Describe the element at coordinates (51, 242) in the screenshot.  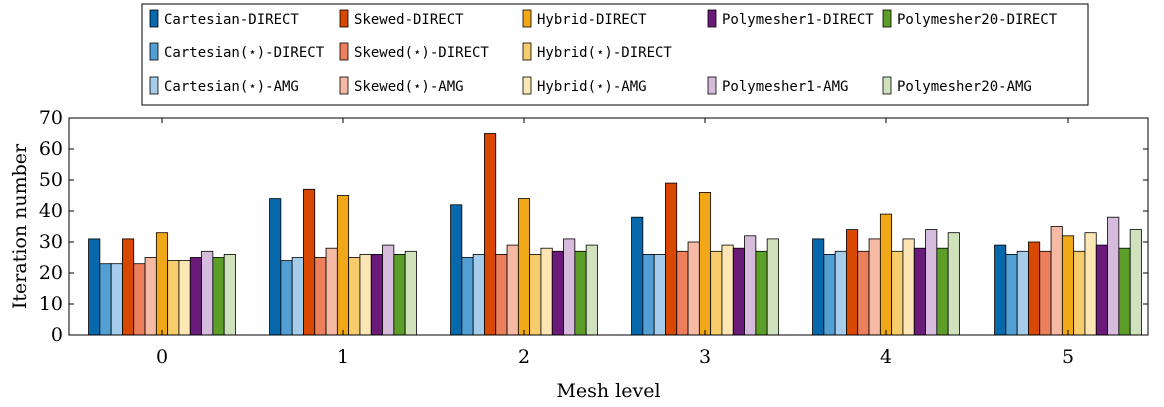
I see `y-tick-label: 30` at that location.